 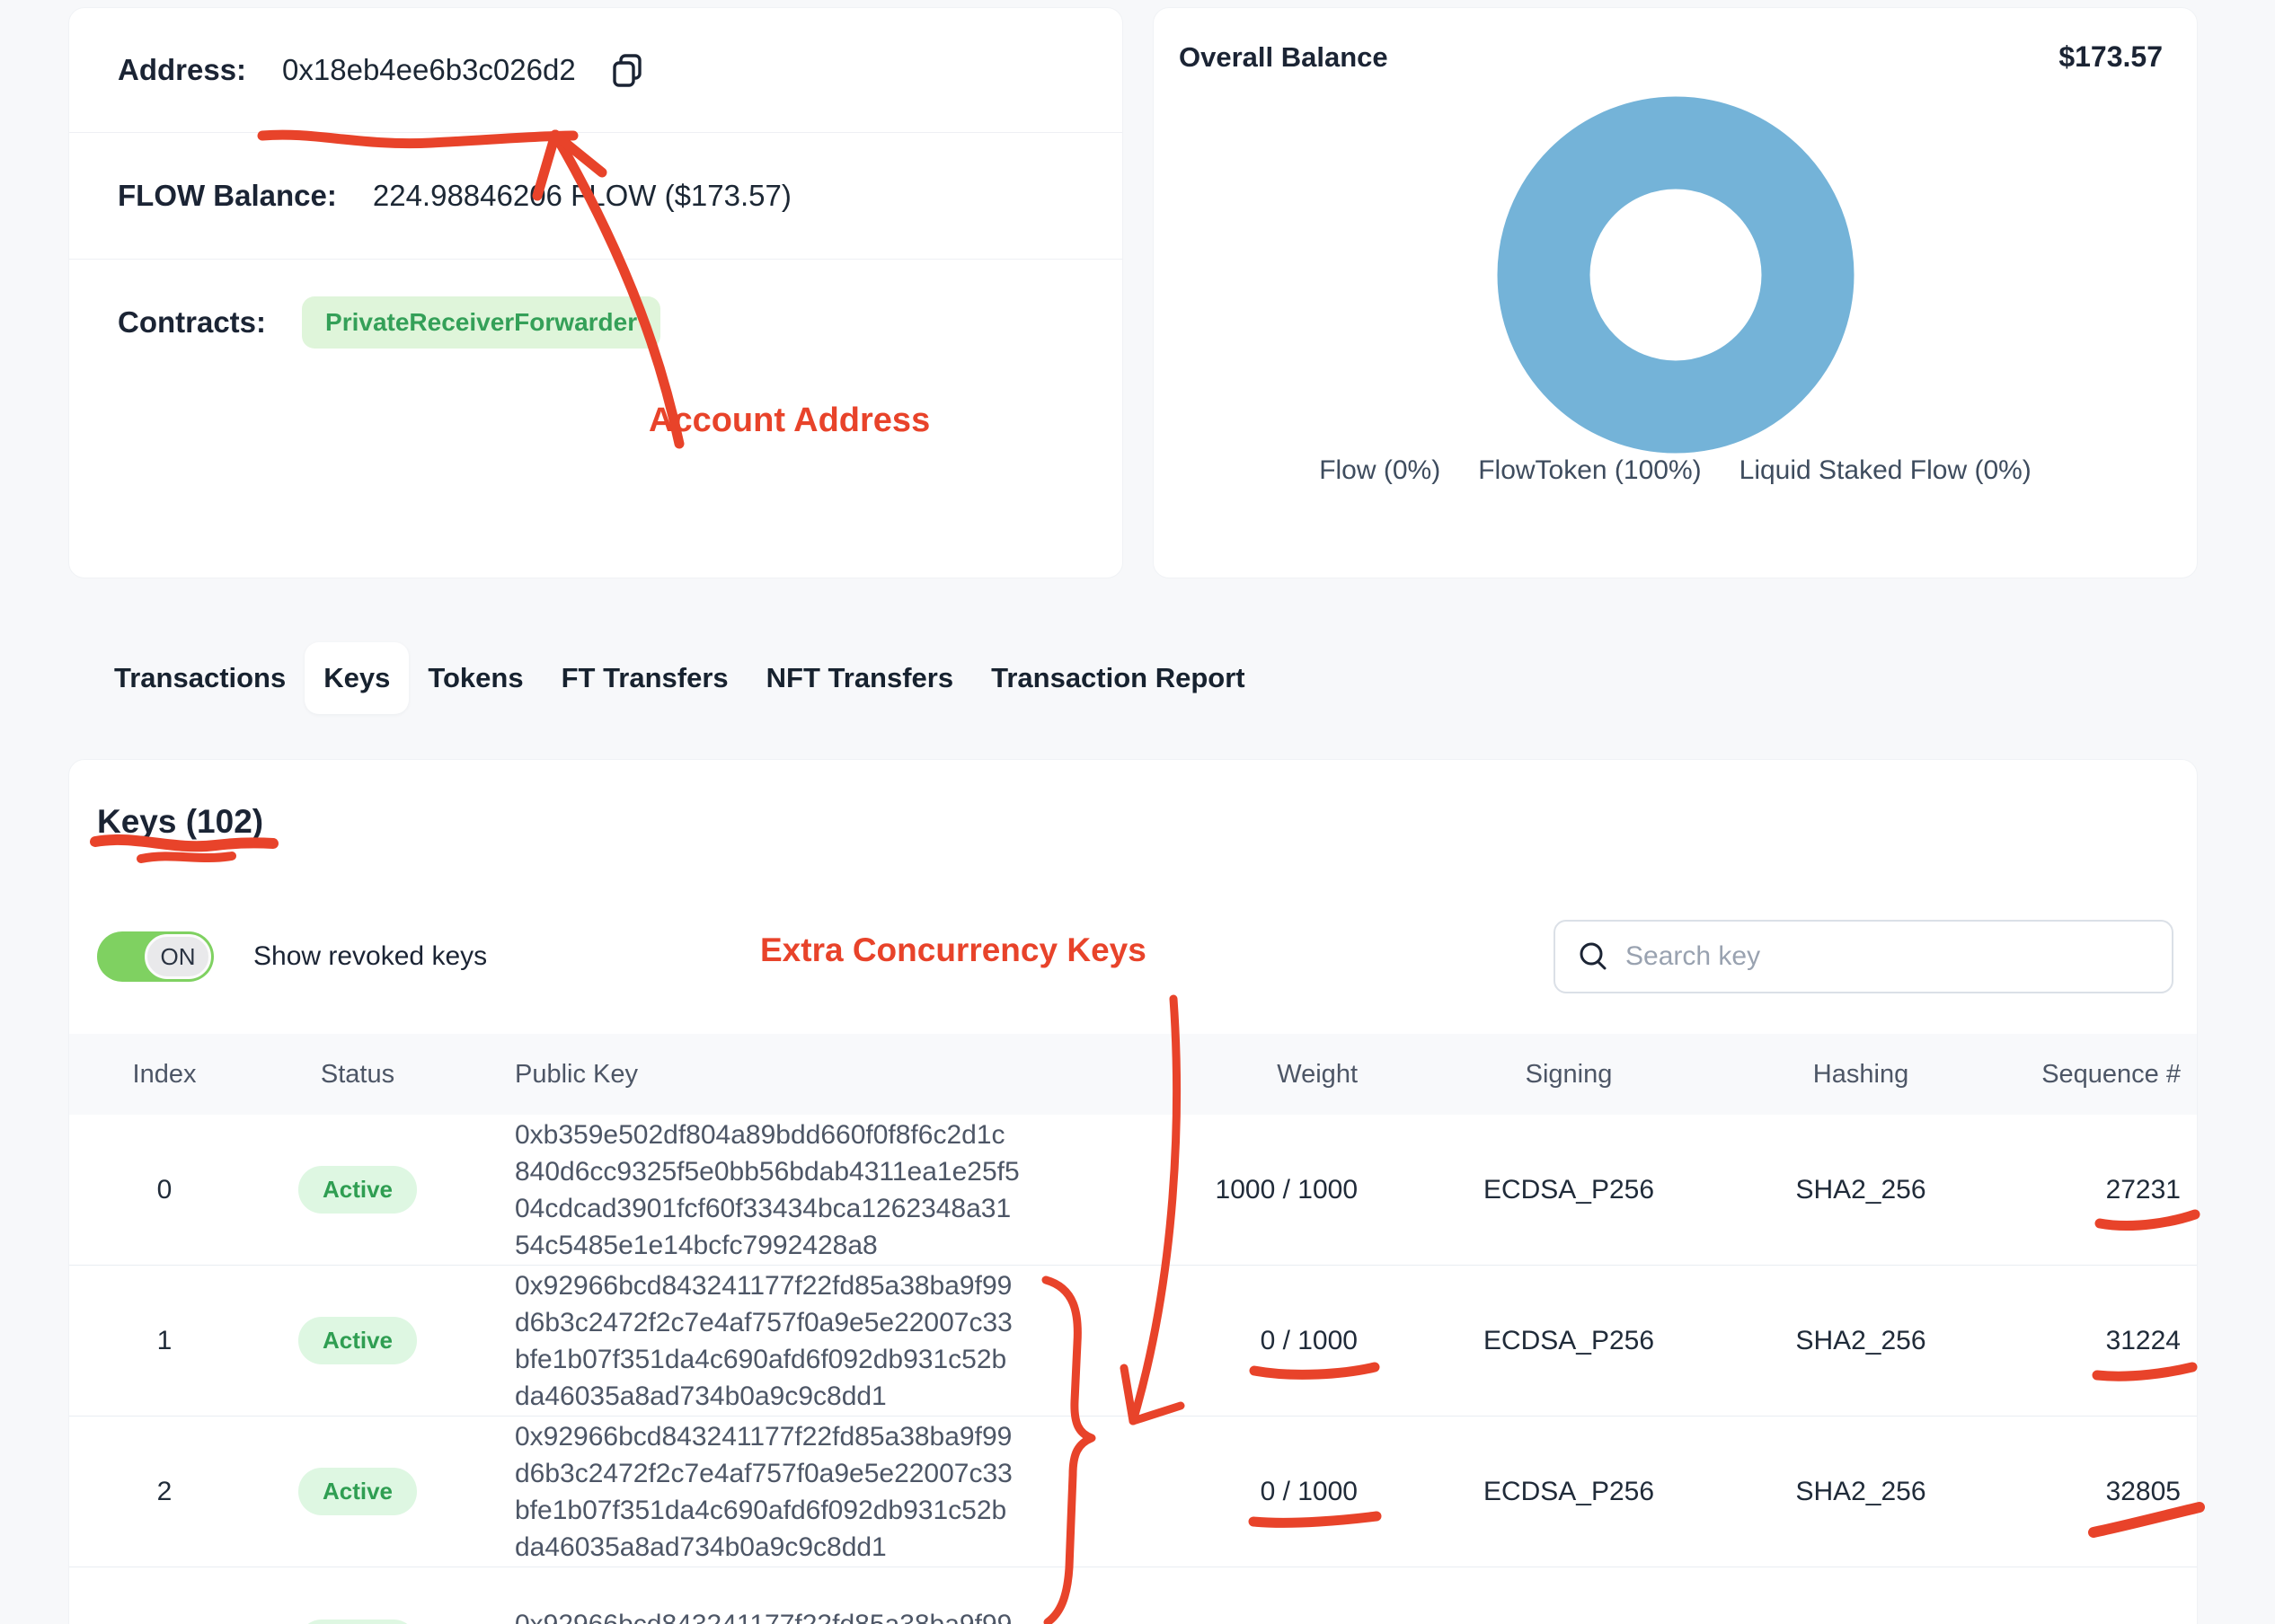 I want to click on tab-transaction-report: Transaction Report, so click(x=1118, y=677).